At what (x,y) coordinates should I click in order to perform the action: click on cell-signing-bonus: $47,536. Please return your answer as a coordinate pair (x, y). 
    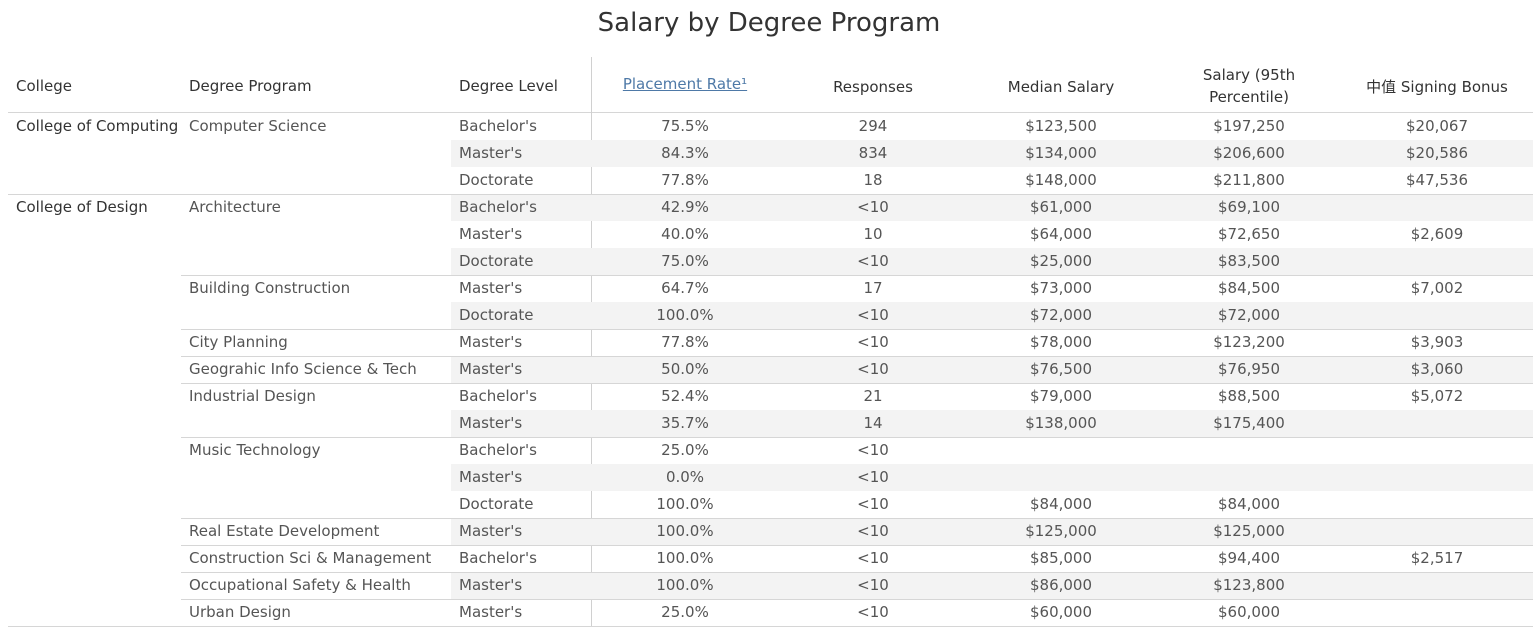
    Looking at the image, I should click on (1437, 180).